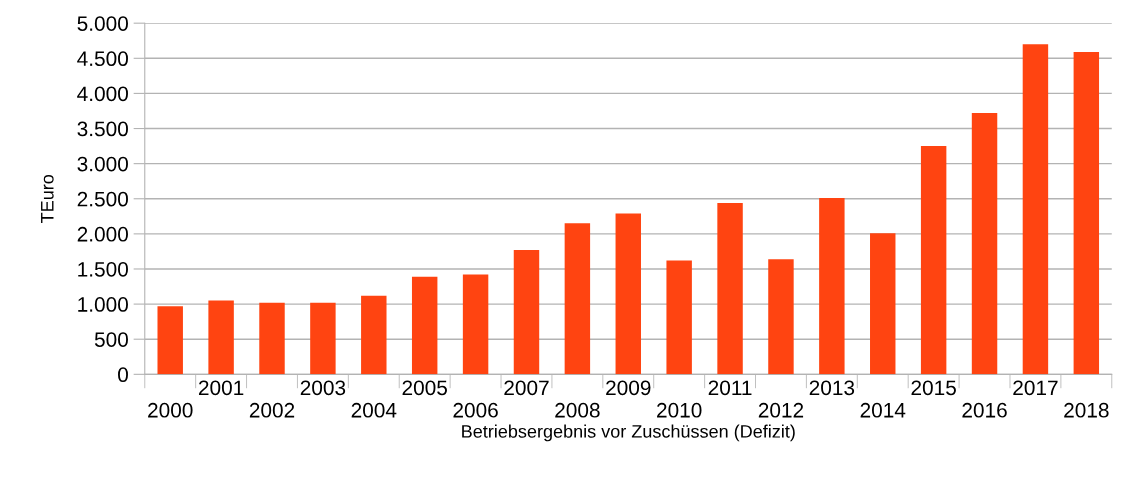 This screenshot has height=483, width=1131. Describe the element at coordinates (577, 410) in the screenshot. I see `x-tick-label: 2008` at that location.